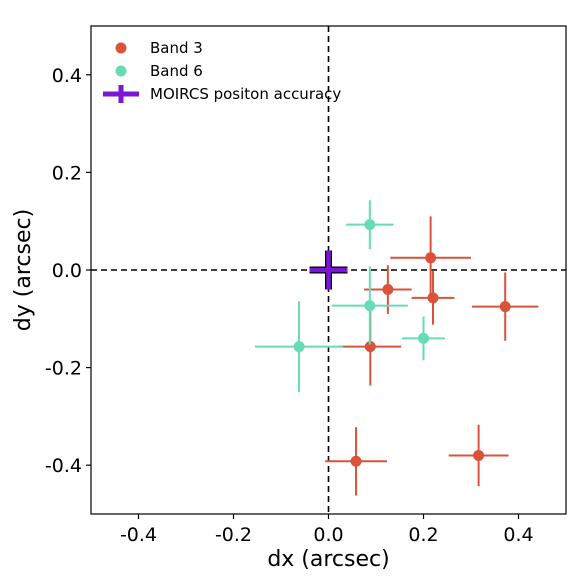 The image size is (581, 581). I want to click on legend-item: MOIRCS positon accuracy, so click(222, 94).